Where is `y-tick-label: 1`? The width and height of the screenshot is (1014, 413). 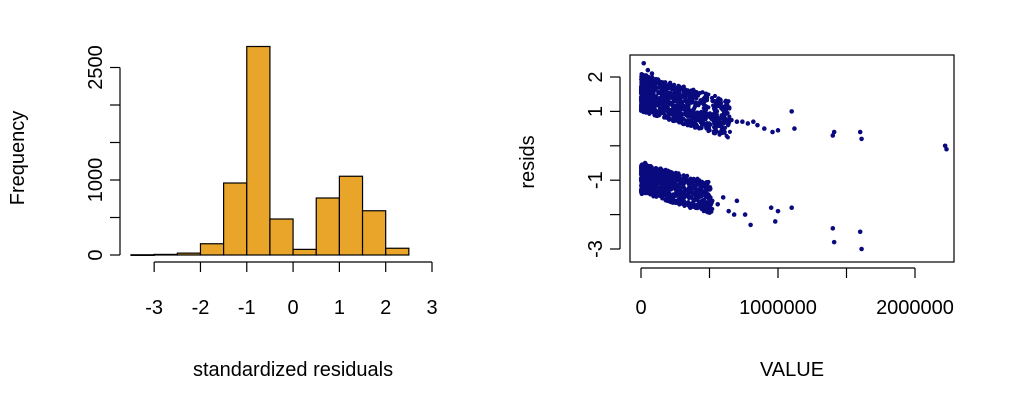 y-tick-label: 1 is located at coordinates (596, 111).